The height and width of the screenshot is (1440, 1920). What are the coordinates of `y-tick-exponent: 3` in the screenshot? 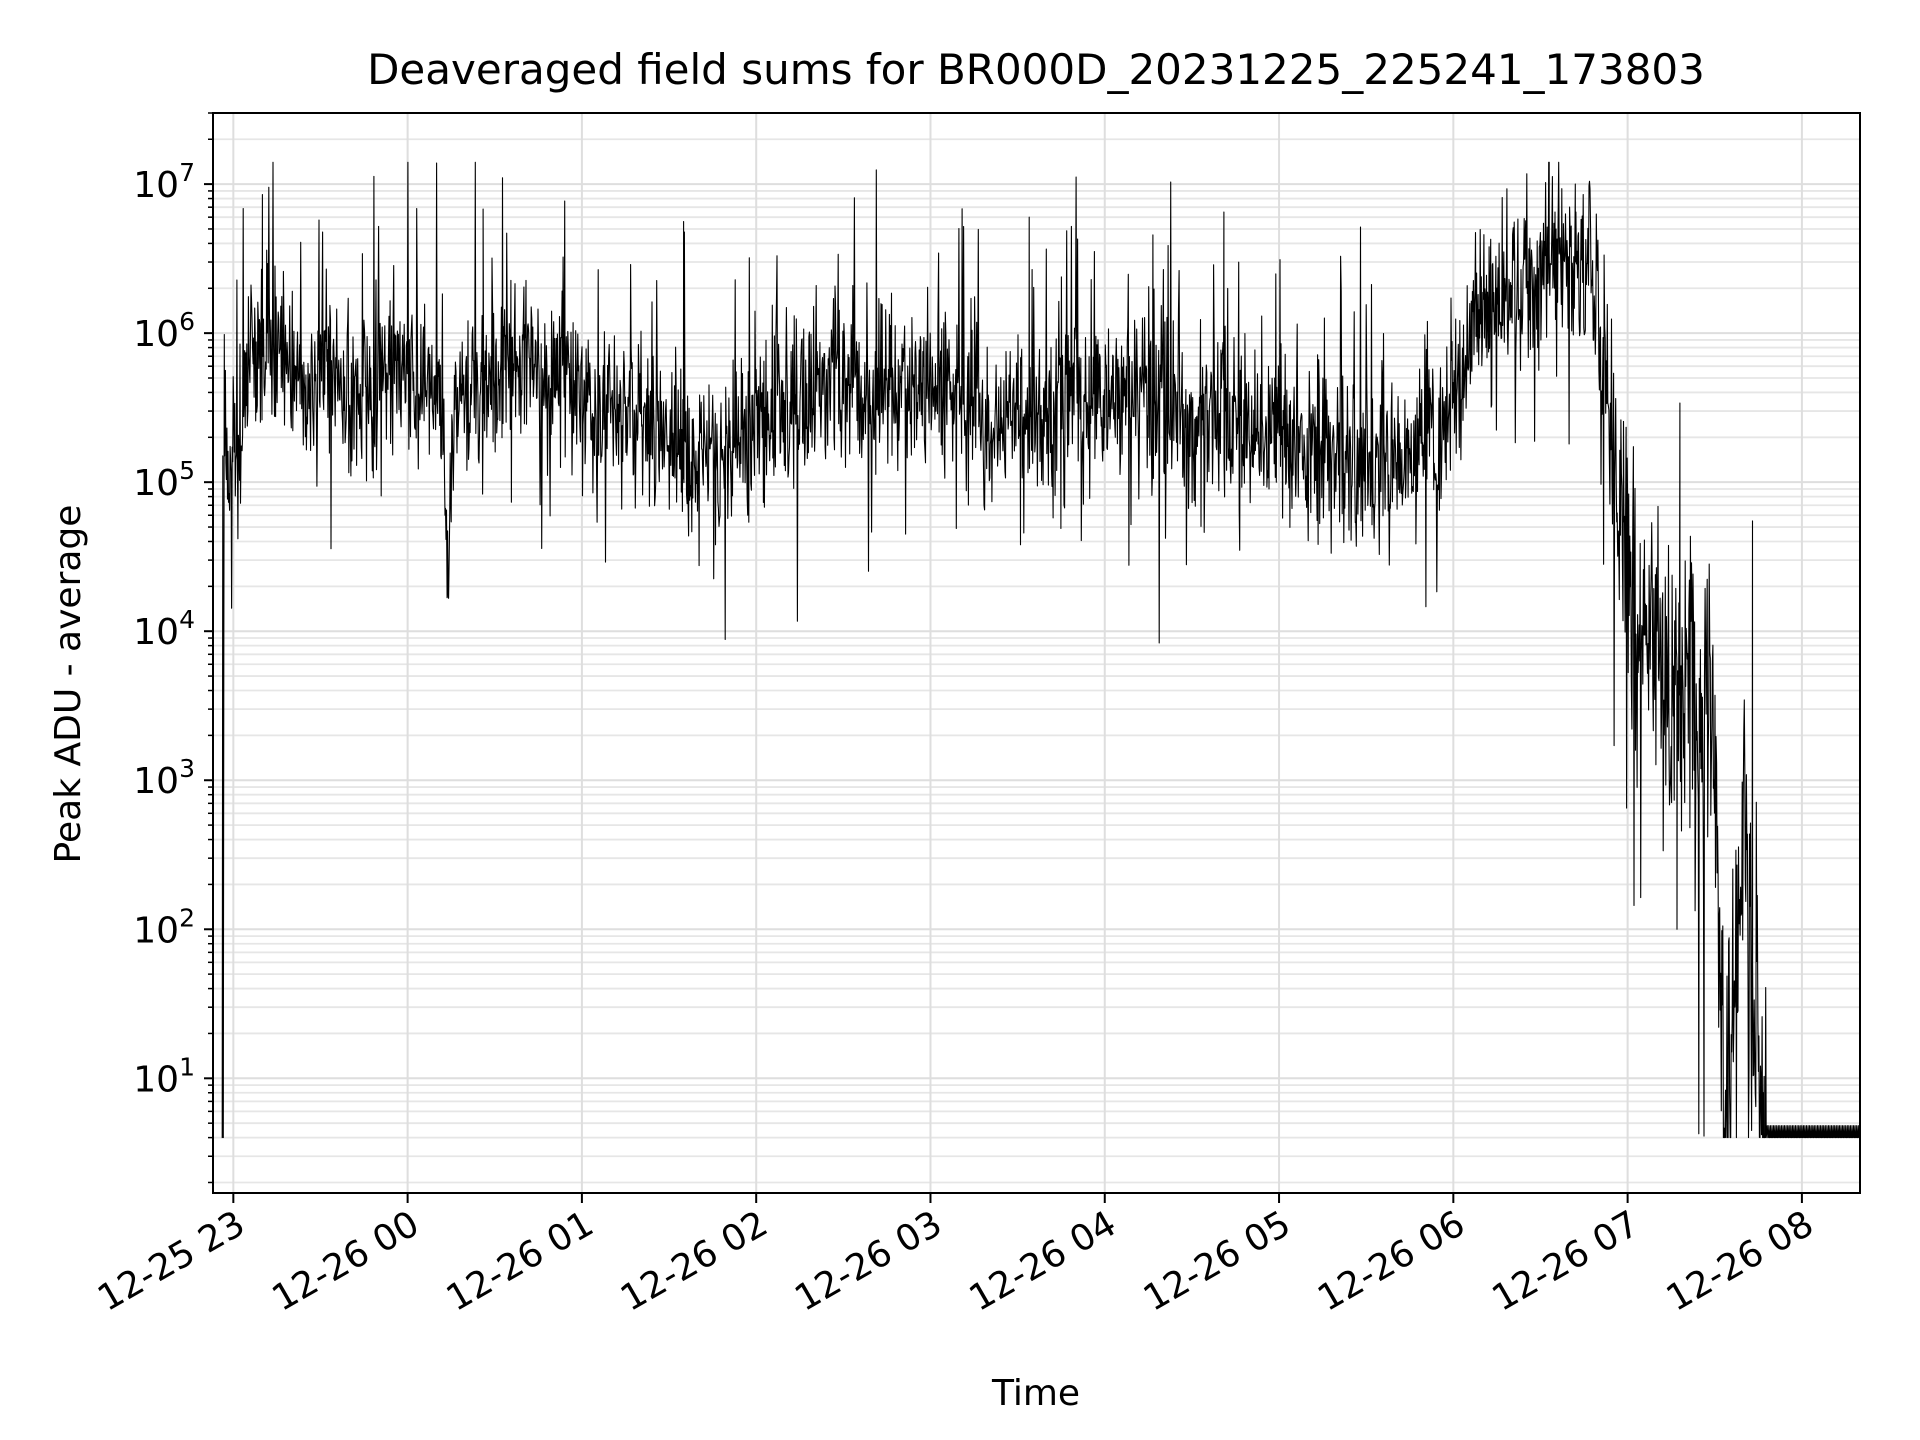 It's located at (187, 768).